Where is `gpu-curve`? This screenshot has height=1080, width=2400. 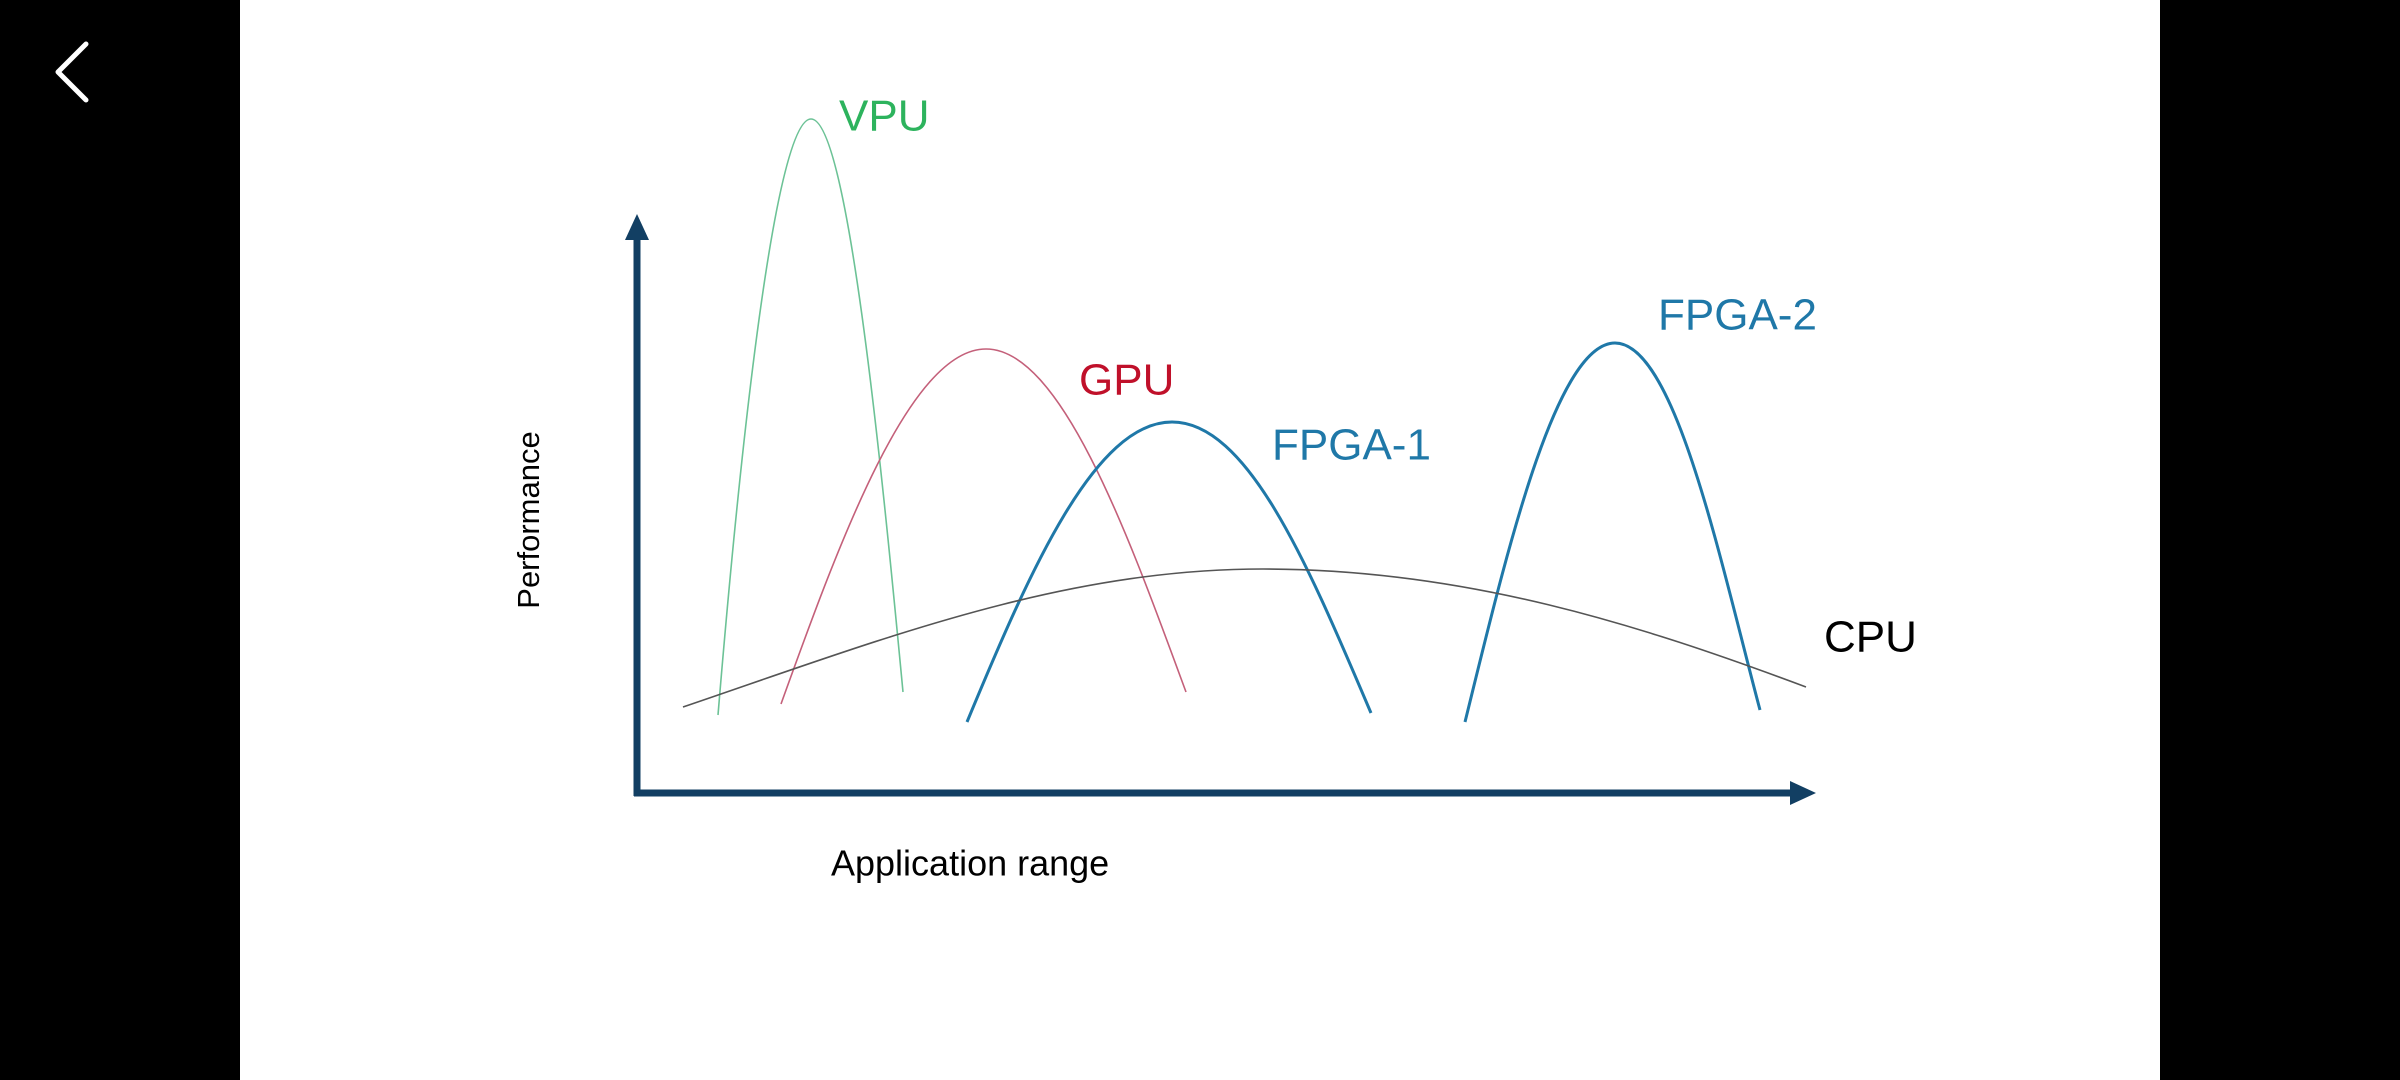 gpu-curve is located at coordinates (983, 526).